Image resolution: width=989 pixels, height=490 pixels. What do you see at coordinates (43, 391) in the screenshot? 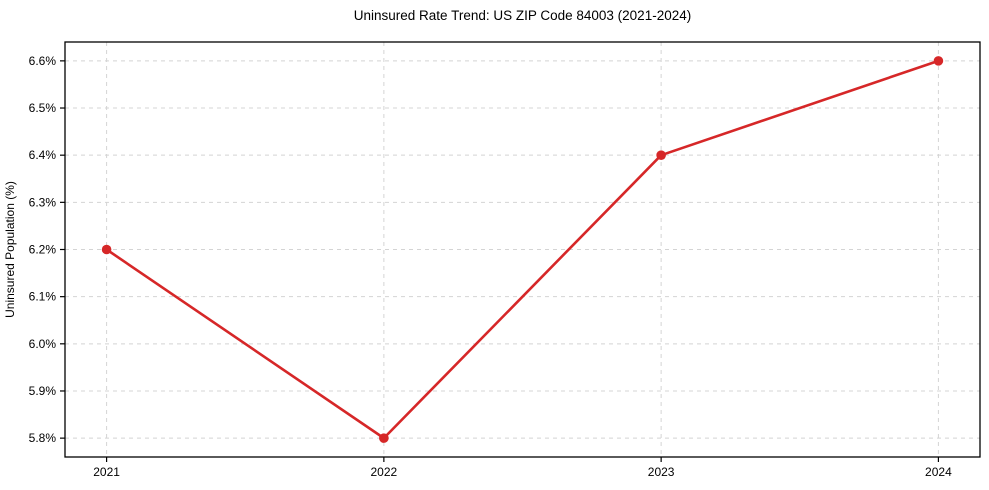
I see `y-tick-label: 5.9%` at bounding box center [43, 391].